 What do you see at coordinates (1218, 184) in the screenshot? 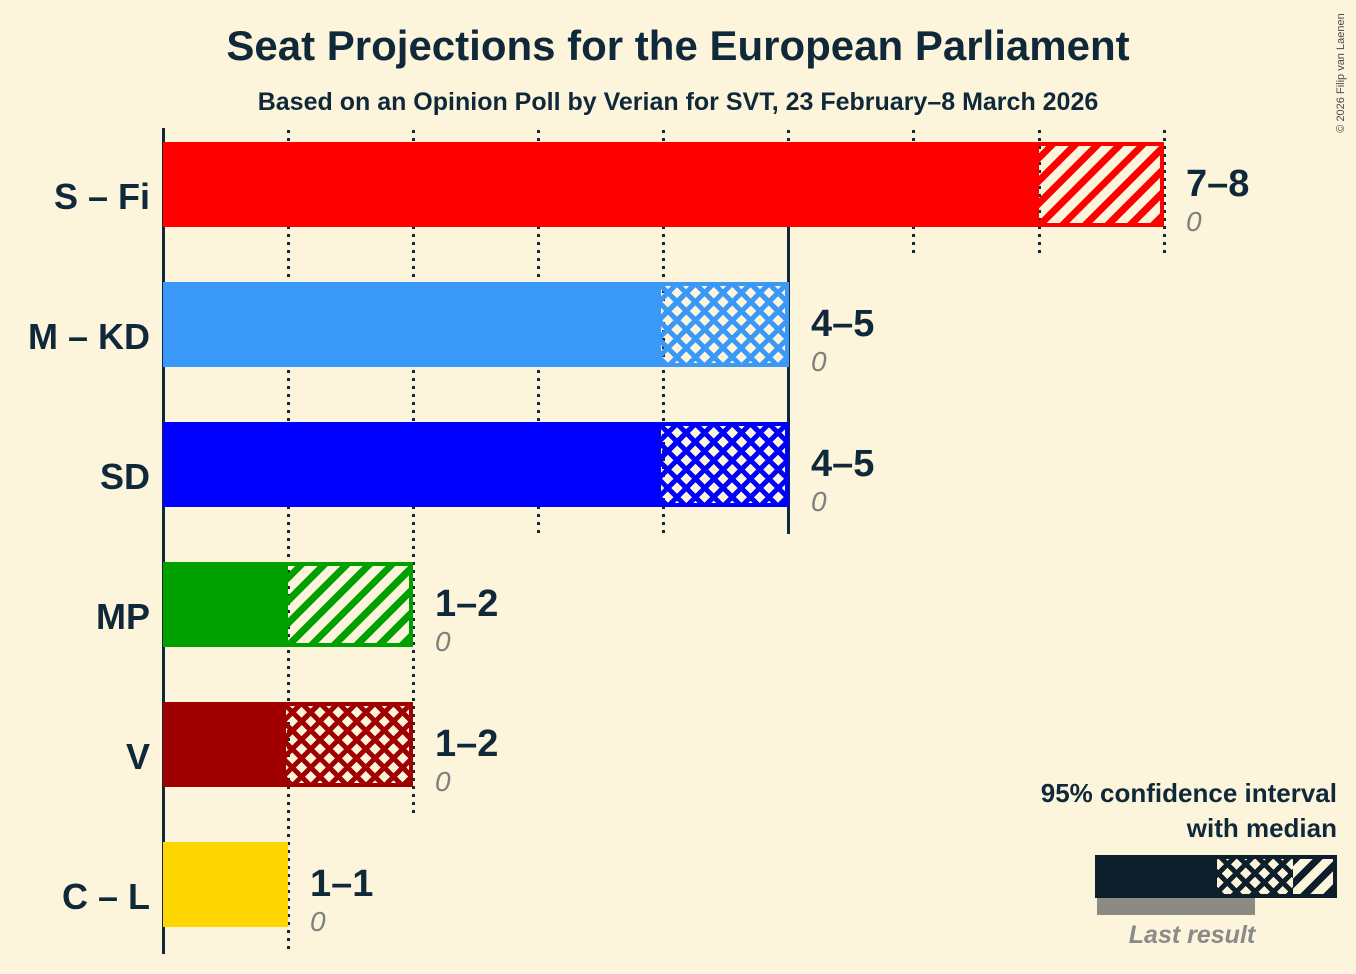
I see `value-label: 7–8` at bounding box center [1218, 184].